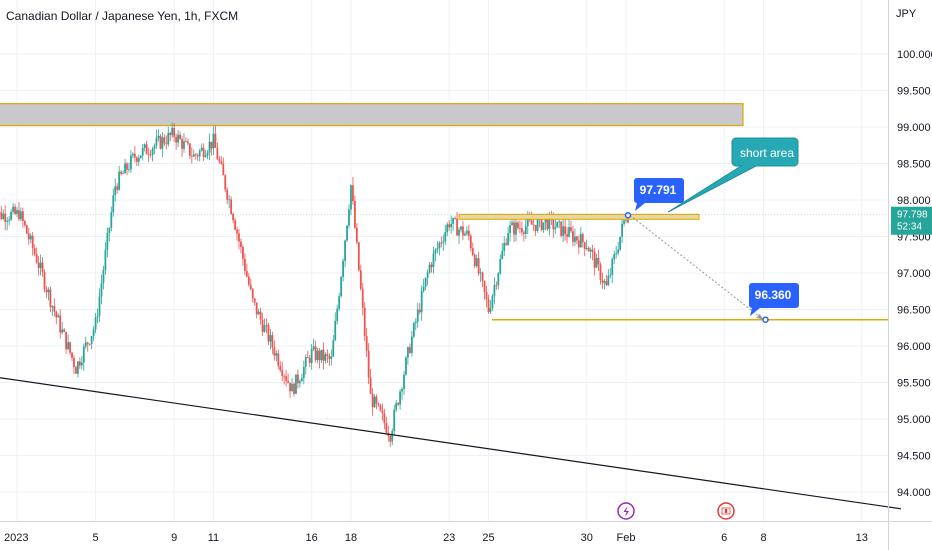  Describe the element at coordinates (914, 493) in the screenshot. I see `y-tick-label: 94.000` at that location.